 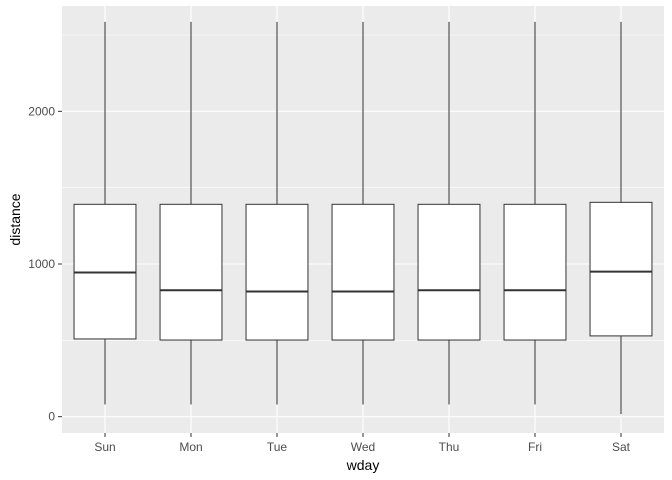 What do you see at coordinates (15, 219) in the screenshot?
I see `y-axis-title: distance` at bounding box center [15, 219].